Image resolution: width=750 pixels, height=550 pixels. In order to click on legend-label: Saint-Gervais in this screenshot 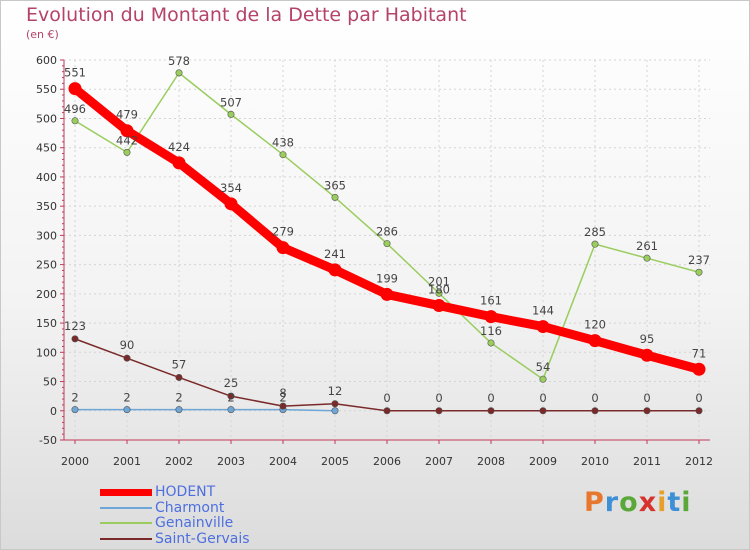, I will do `click(202, 539)`.